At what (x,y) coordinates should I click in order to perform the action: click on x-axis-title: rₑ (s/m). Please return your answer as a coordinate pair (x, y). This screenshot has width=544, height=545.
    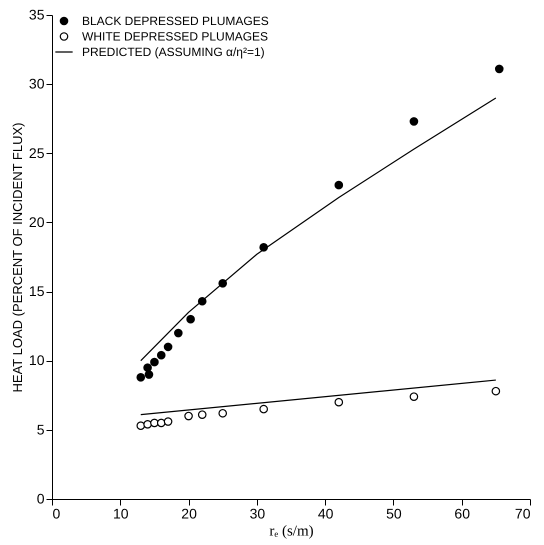
    Looking at the image, I should click on (291, 532).